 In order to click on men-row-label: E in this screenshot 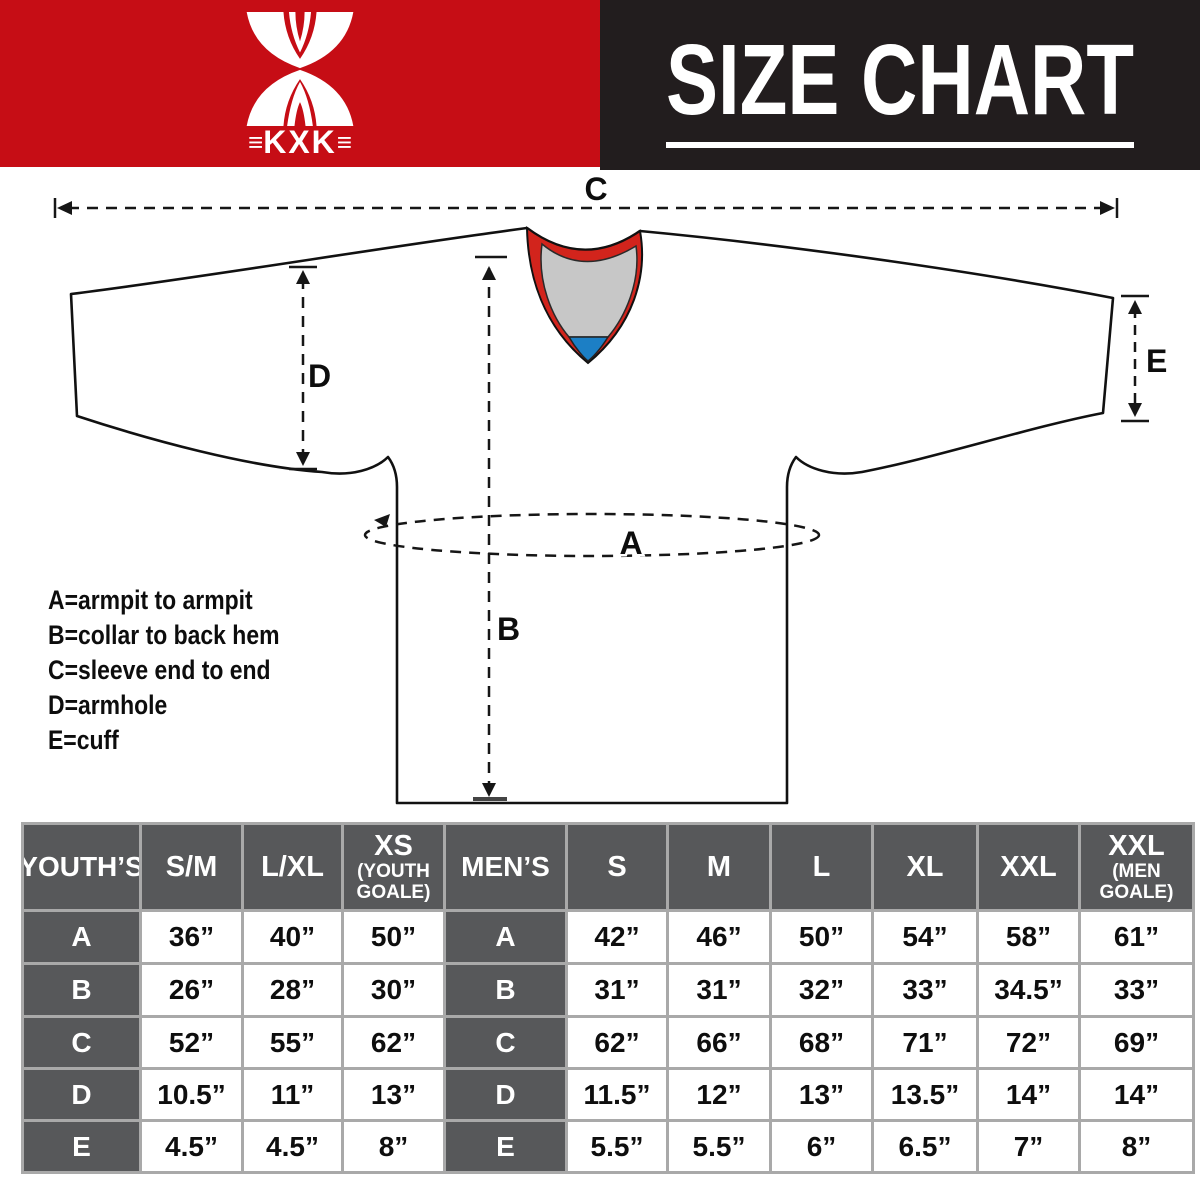, I will do `click(505, 1146)`.